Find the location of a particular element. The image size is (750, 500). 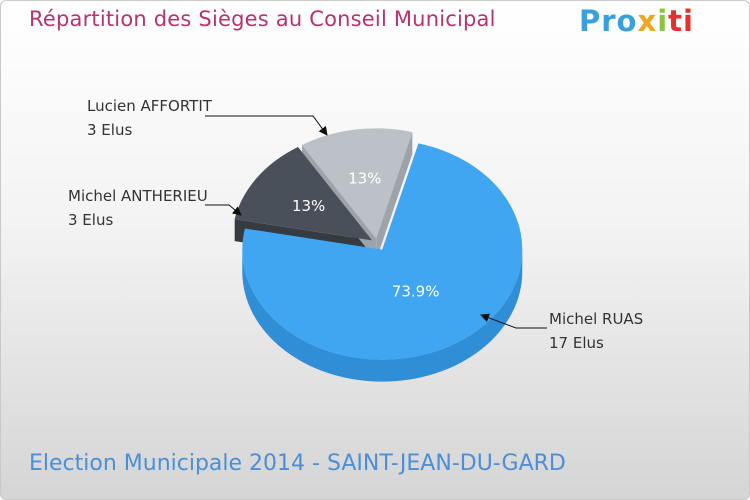

pie-percent-labels: 73.9% 13% 13% is located at coordinates (365, 234).